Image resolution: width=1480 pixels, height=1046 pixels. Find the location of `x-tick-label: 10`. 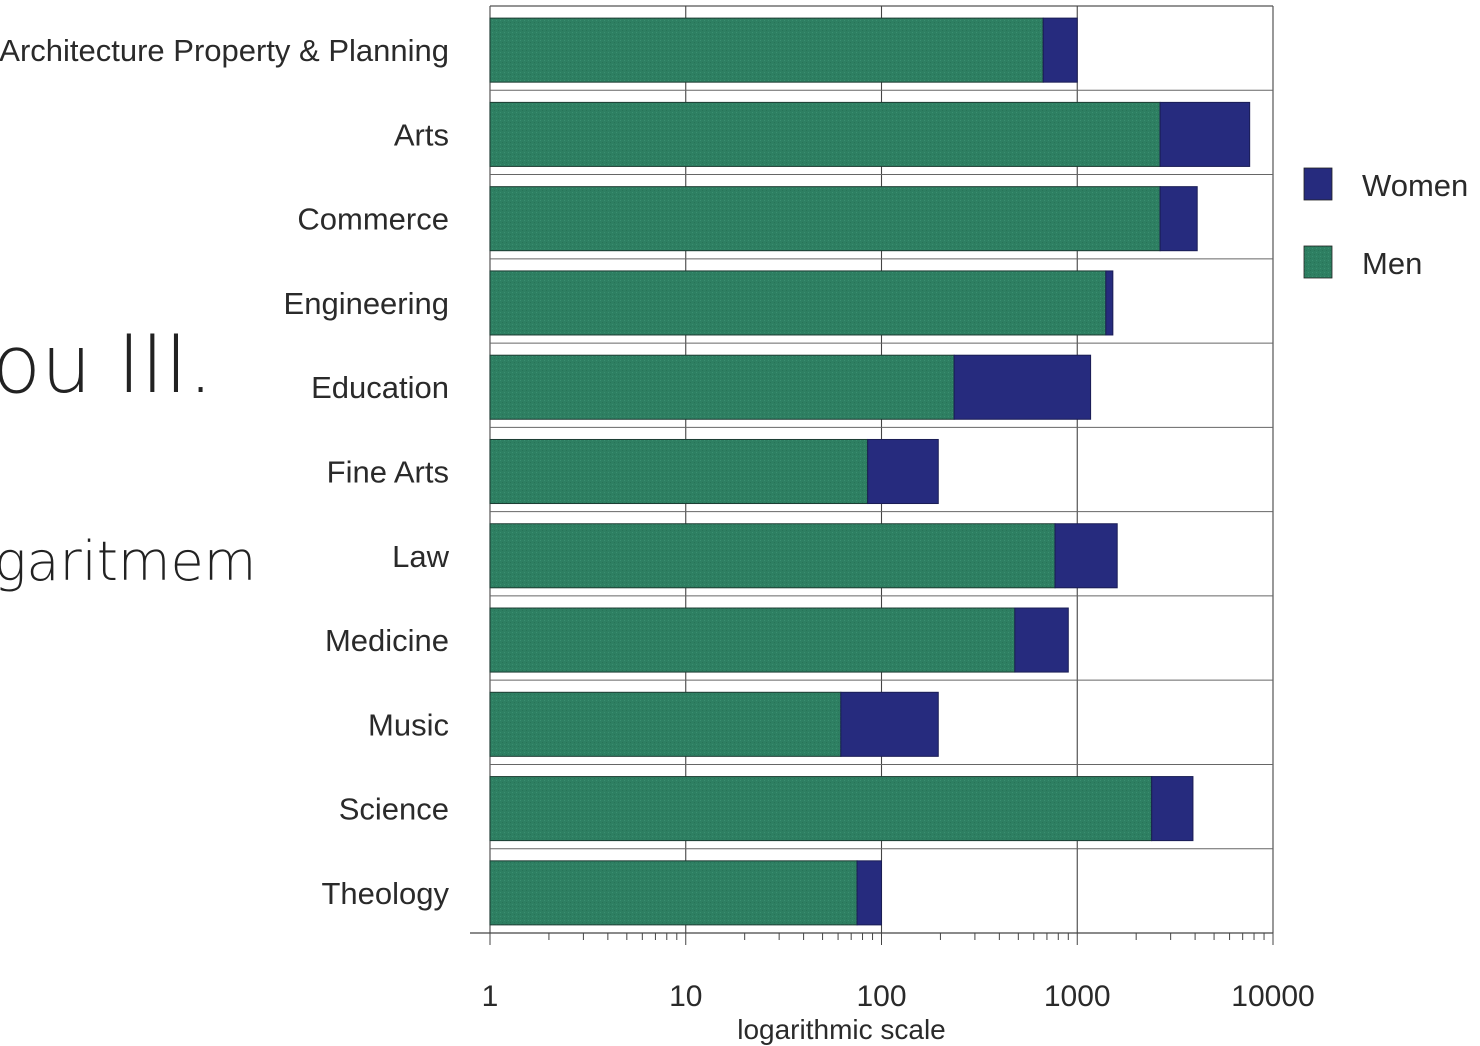

x-tick-label: 10 is located at coordinates (685, 996).